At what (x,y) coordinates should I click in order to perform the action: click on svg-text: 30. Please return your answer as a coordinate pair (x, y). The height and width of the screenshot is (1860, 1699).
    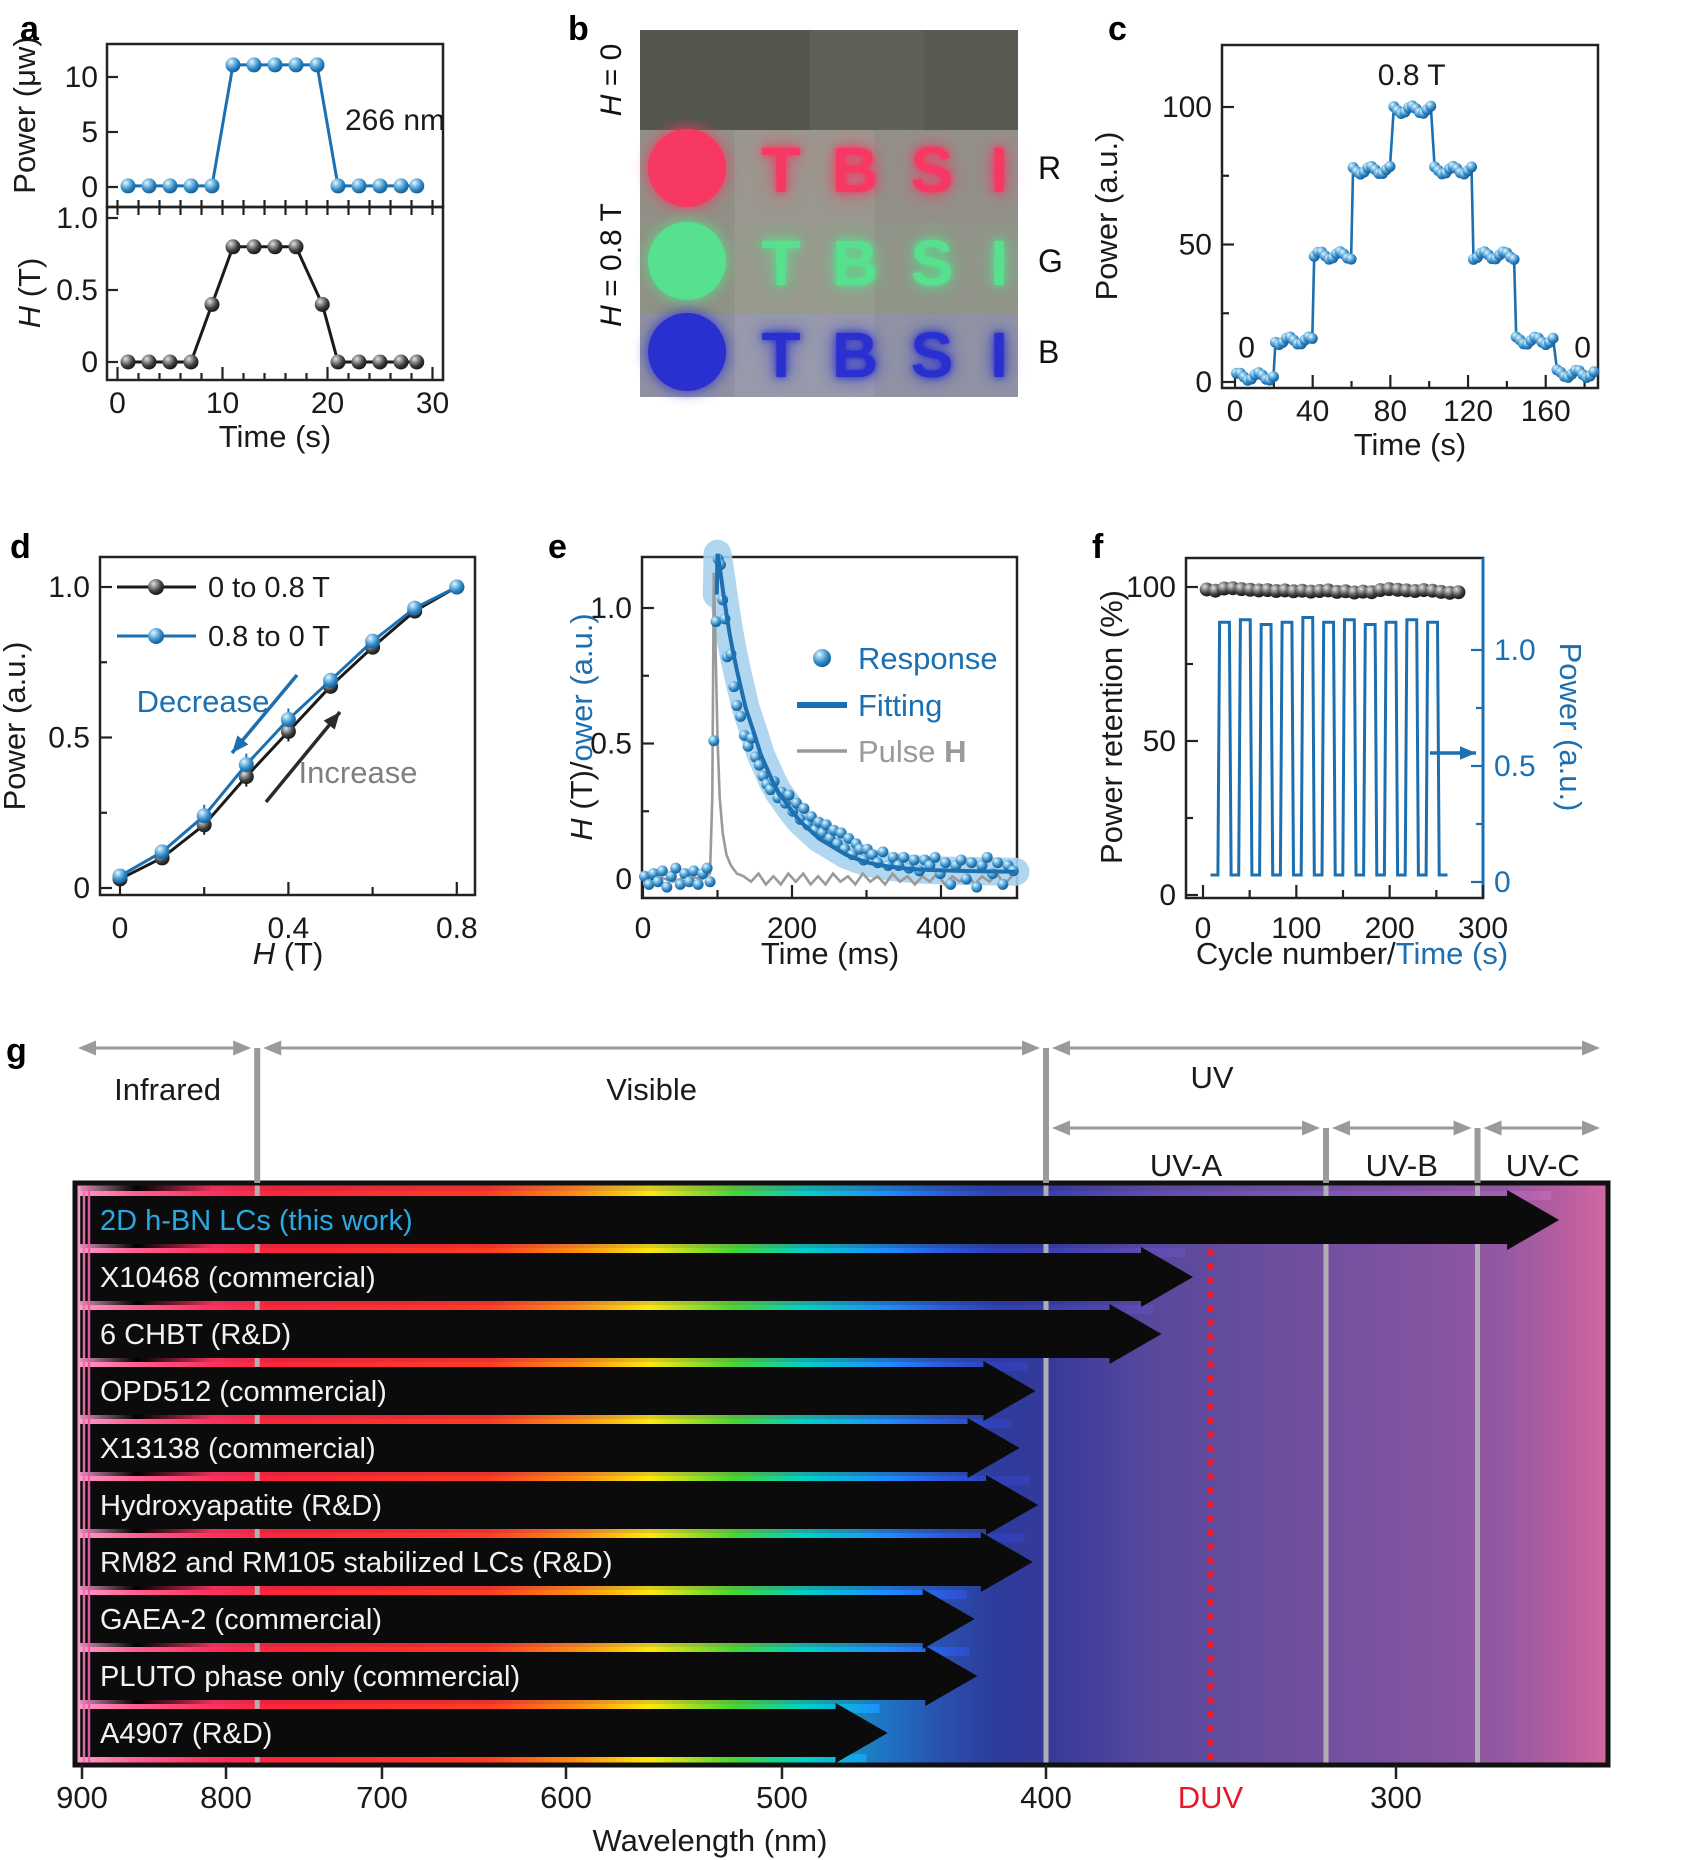
    Looking at the image, I should click on (432, 403).